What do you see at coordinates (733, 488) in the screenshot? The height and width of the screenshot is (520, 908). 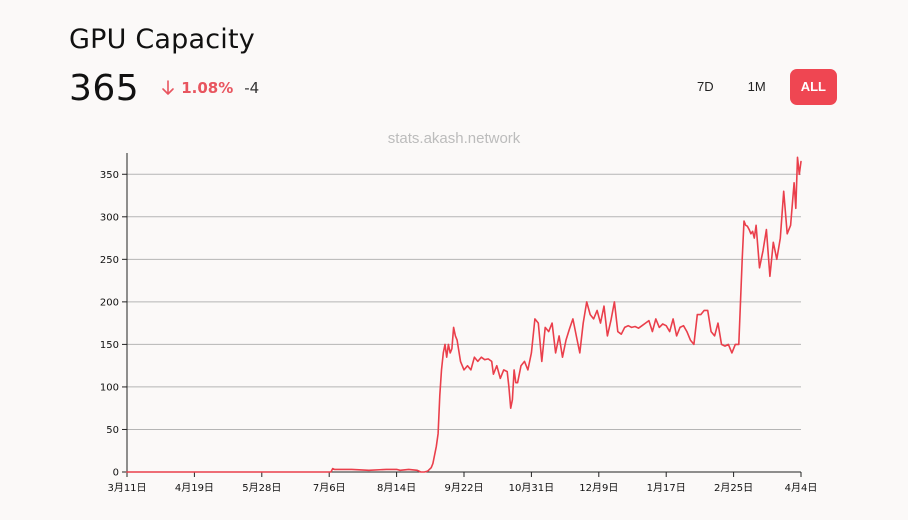 I see `x-tick-label: 2月25日` at bounding box center [733, 488].